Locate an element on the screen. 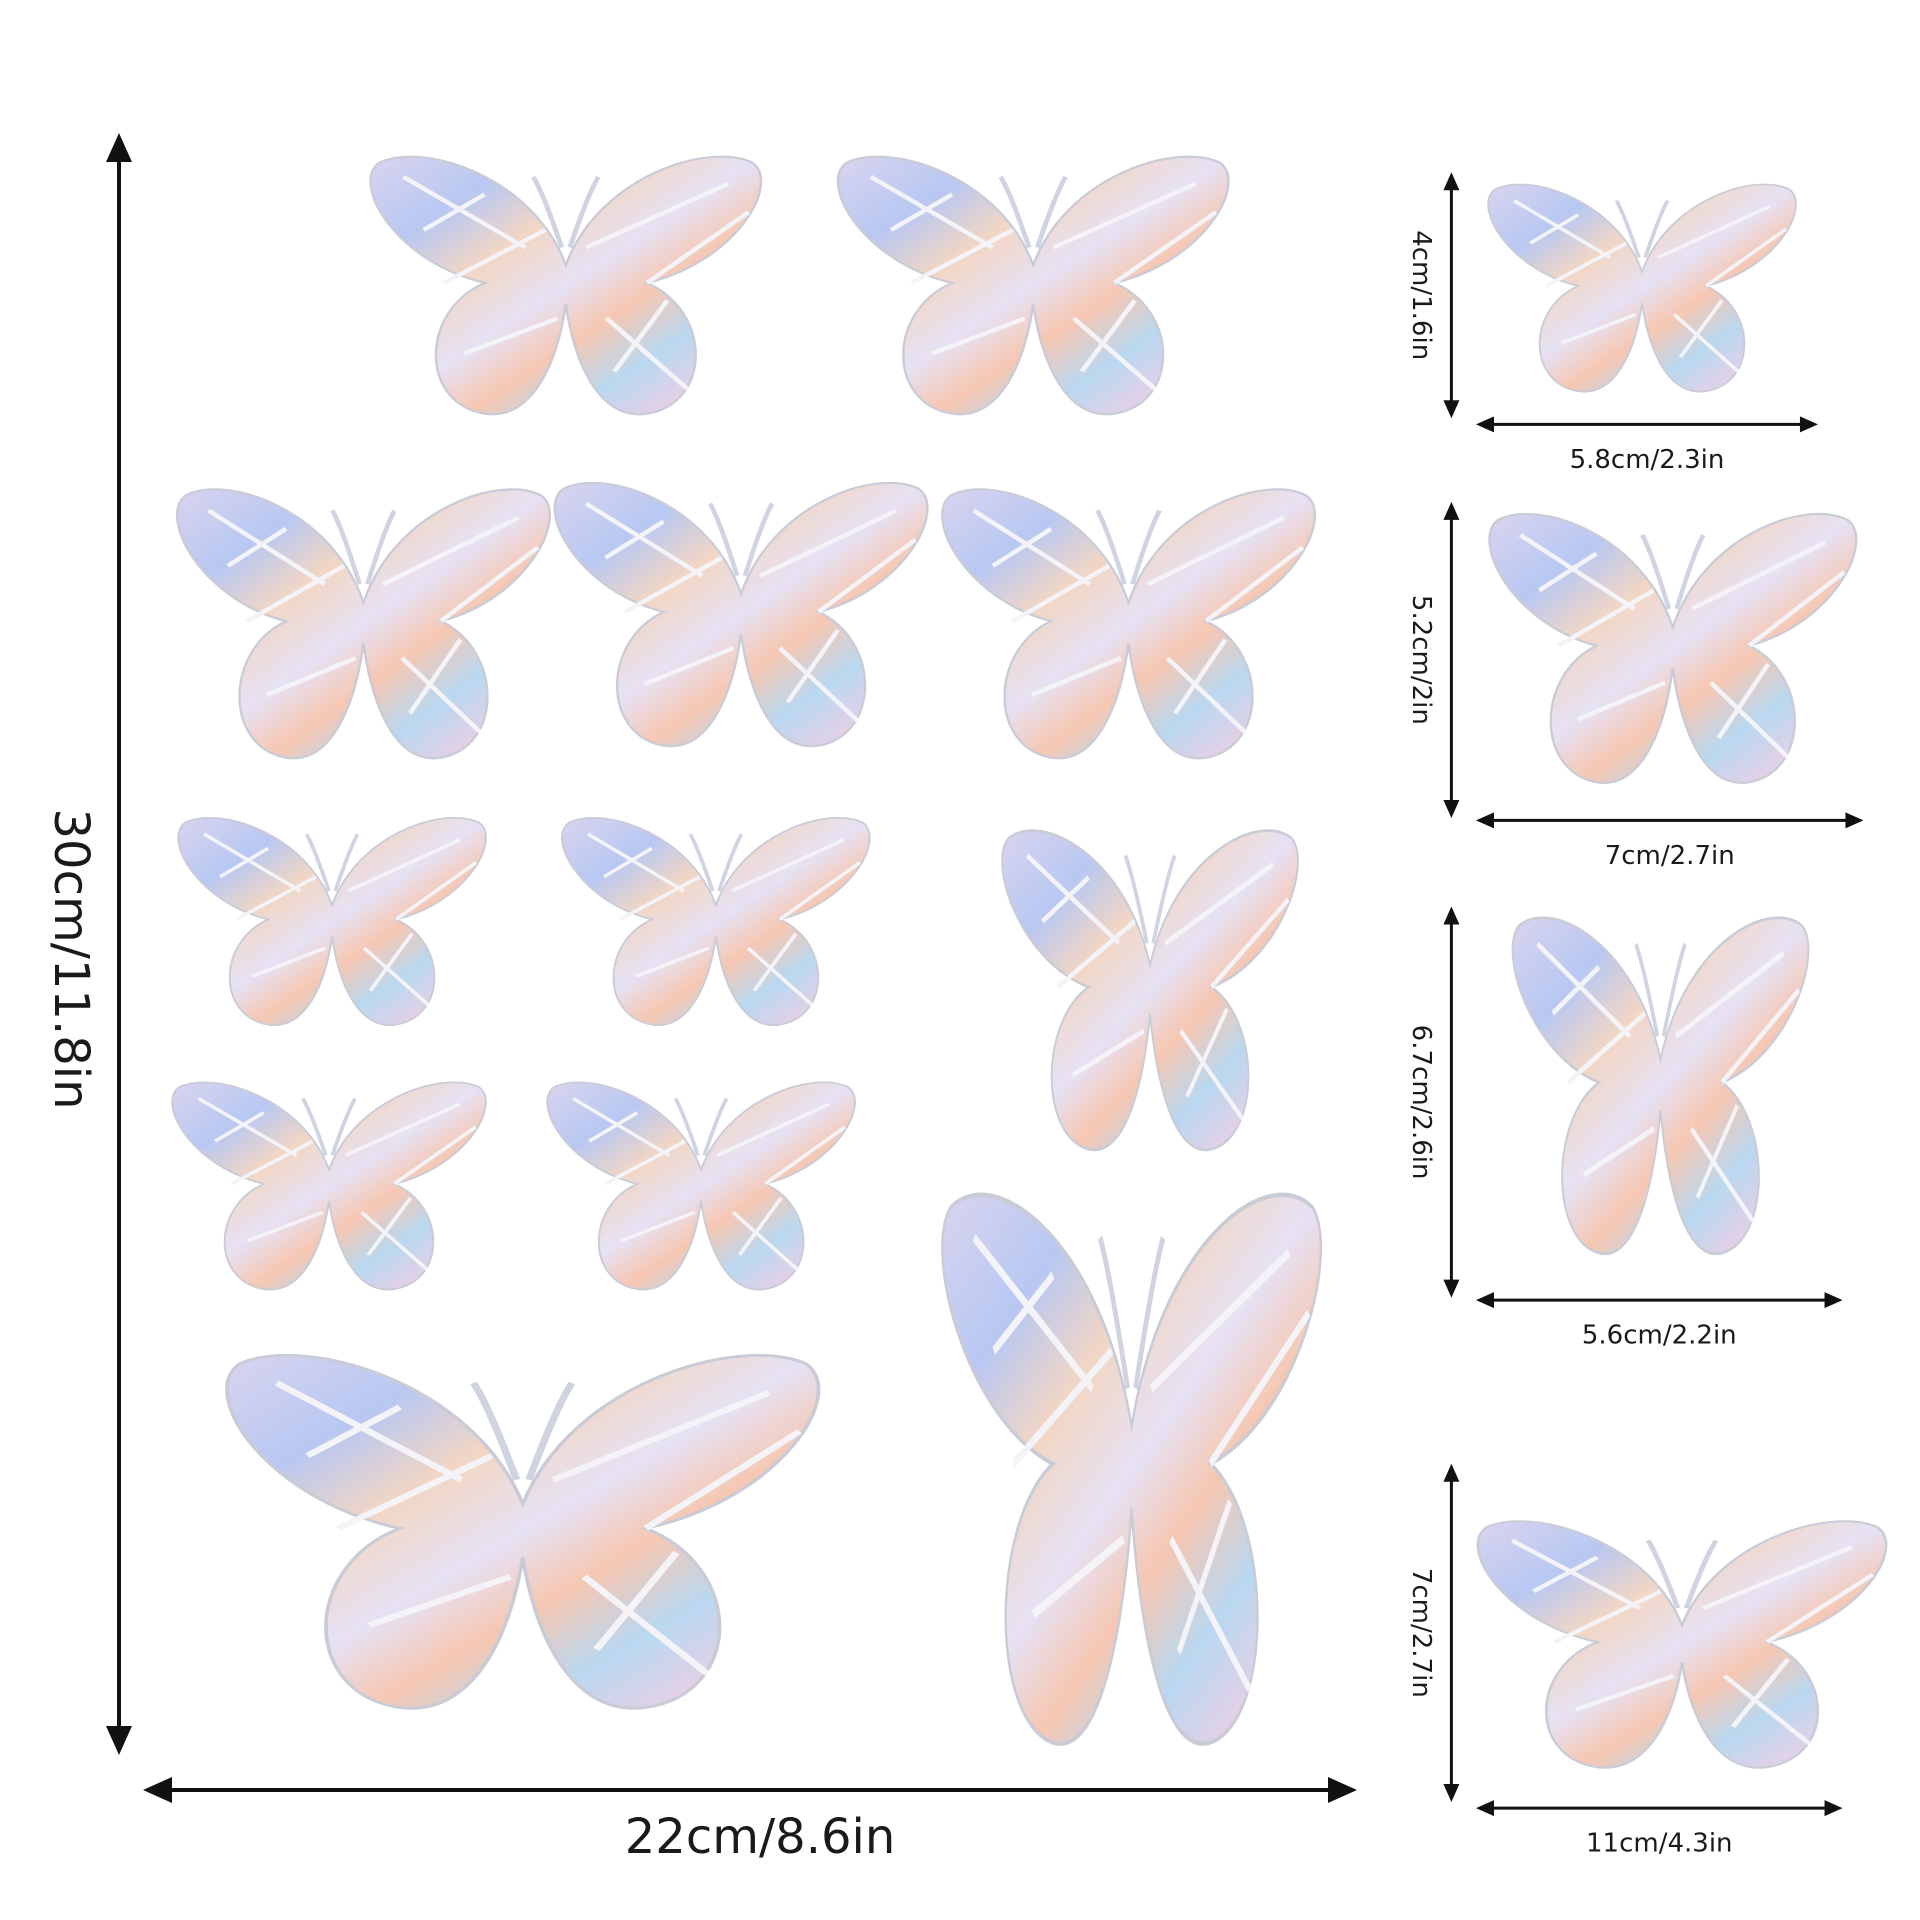 The image size is (1920, 1920). sticker-width-label: 5.6cm/2.2in is located at coordinates (1659, 1336).